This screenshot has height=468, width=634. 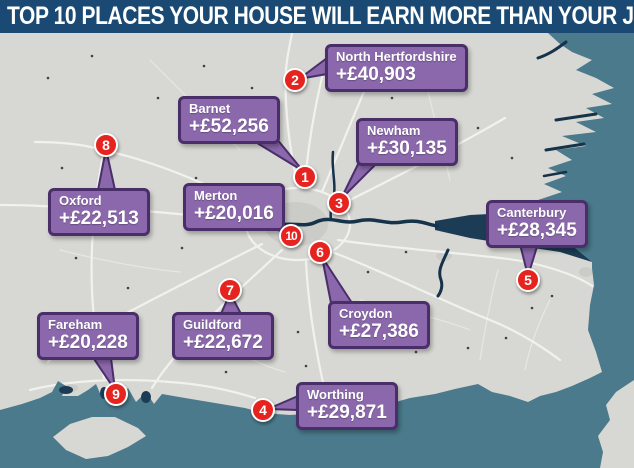 I want to click on marker-number: 2, so click(x=295, y=80).